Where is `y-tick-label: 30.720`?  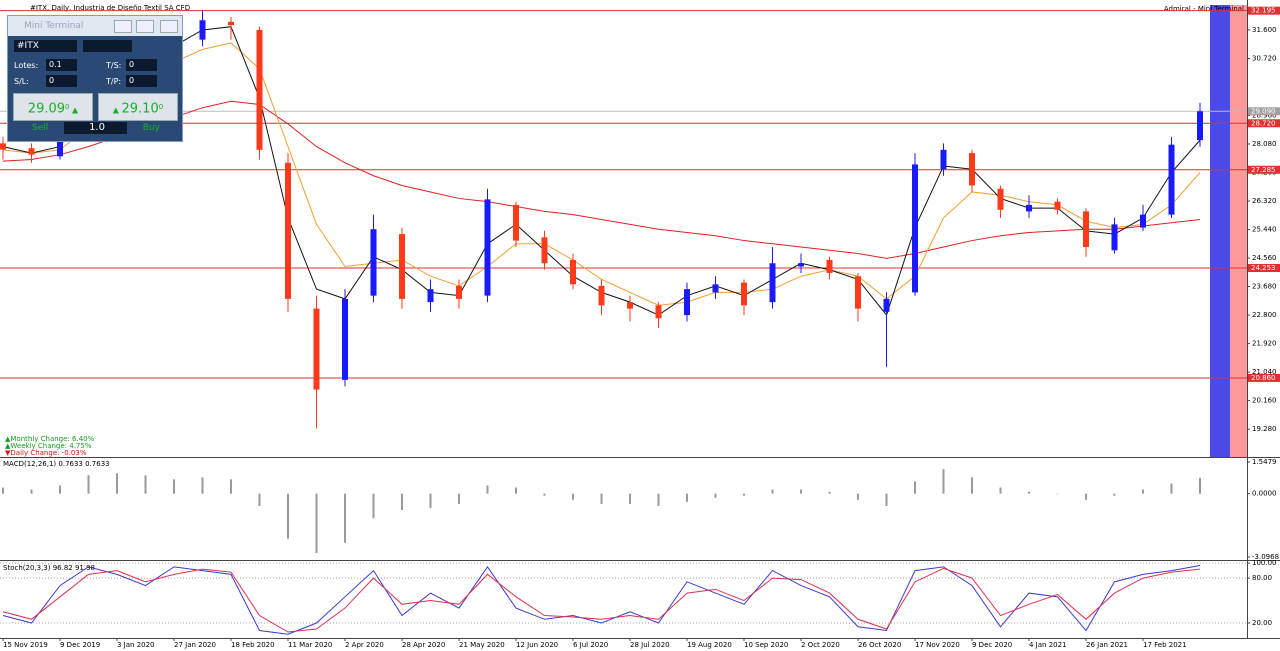 y-tick-label: 30.720 is located at coordinates (1264, 58).